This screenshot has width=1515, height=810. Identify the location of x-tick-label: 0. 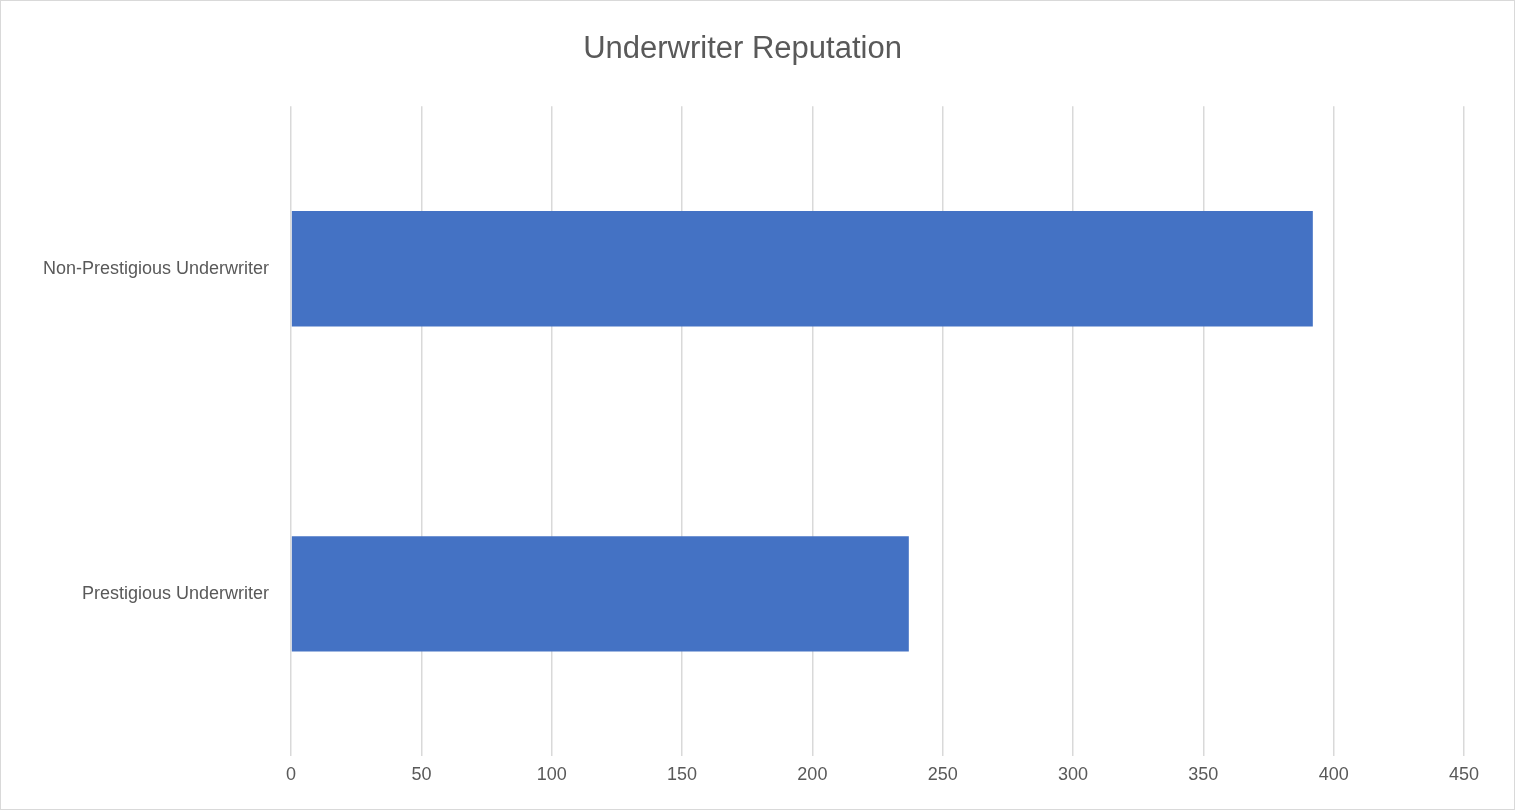
(291, 774).